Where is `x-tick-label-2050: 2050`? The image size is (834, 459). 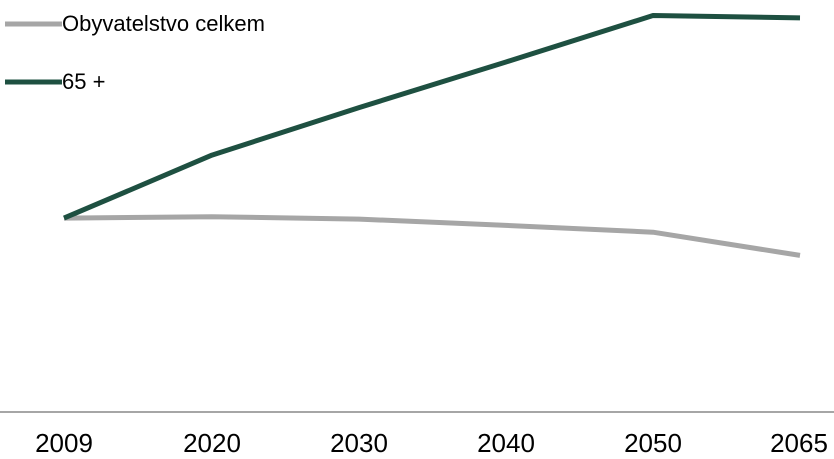 x-tick-label-2050: 2050 is located at coordinates (653, 443).